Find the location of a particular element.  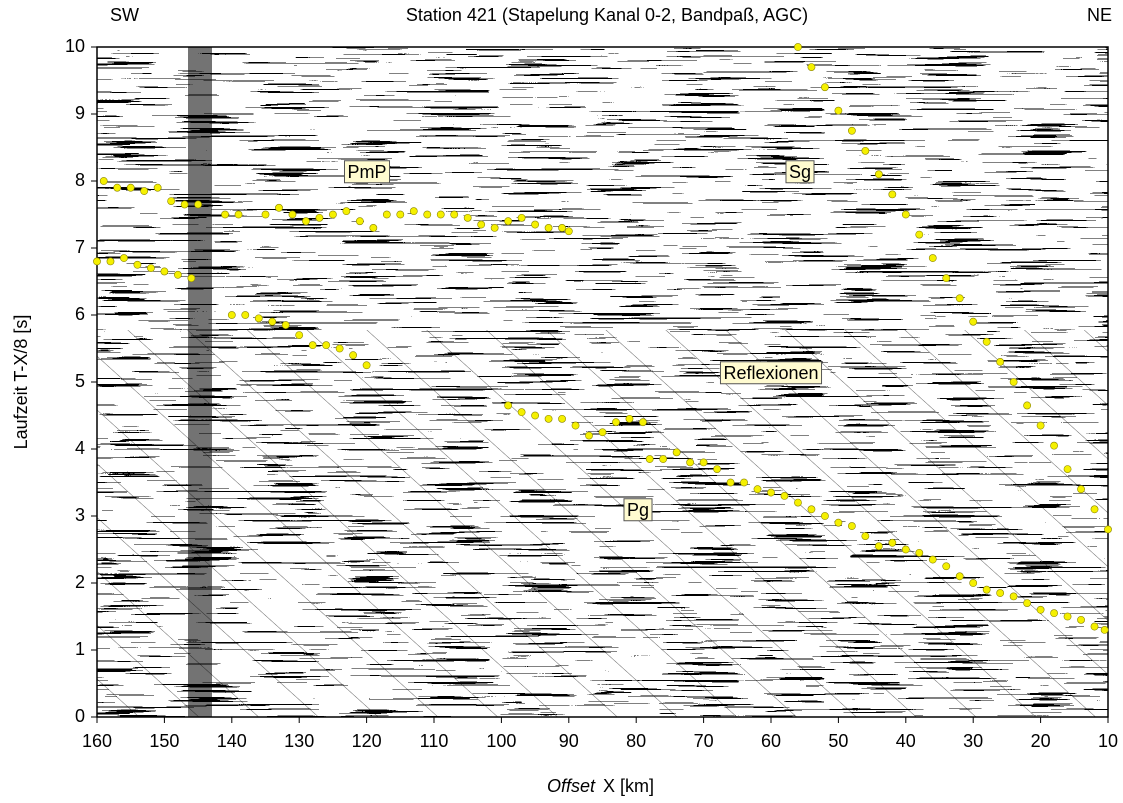

annotation: Sg is located at coordinates (800, 172).